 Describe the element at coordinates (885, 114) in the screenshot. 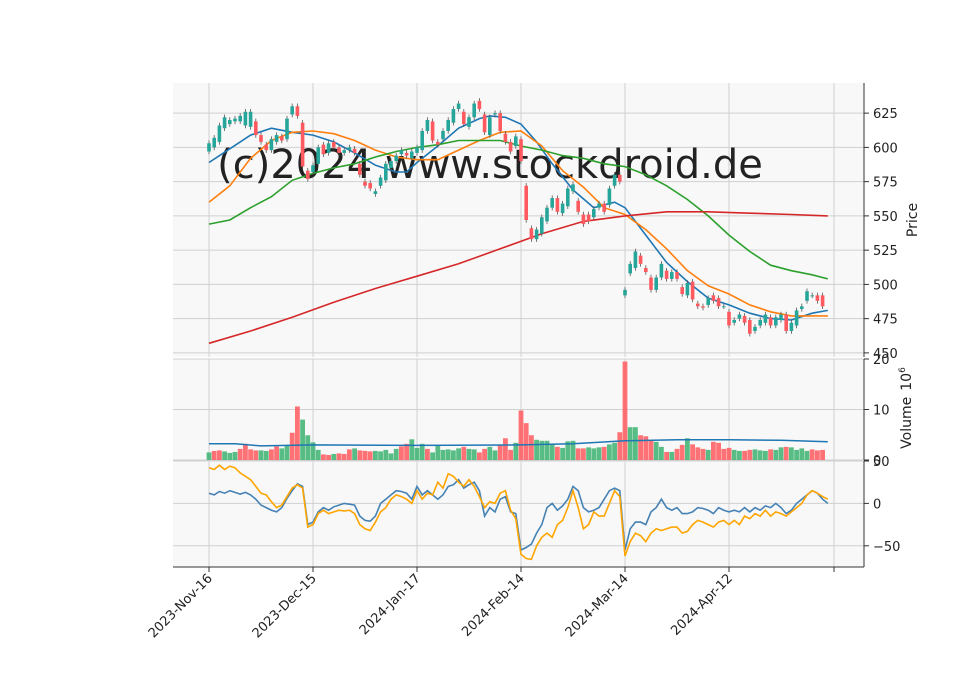

I see `y-tick-label: 625` at that location.